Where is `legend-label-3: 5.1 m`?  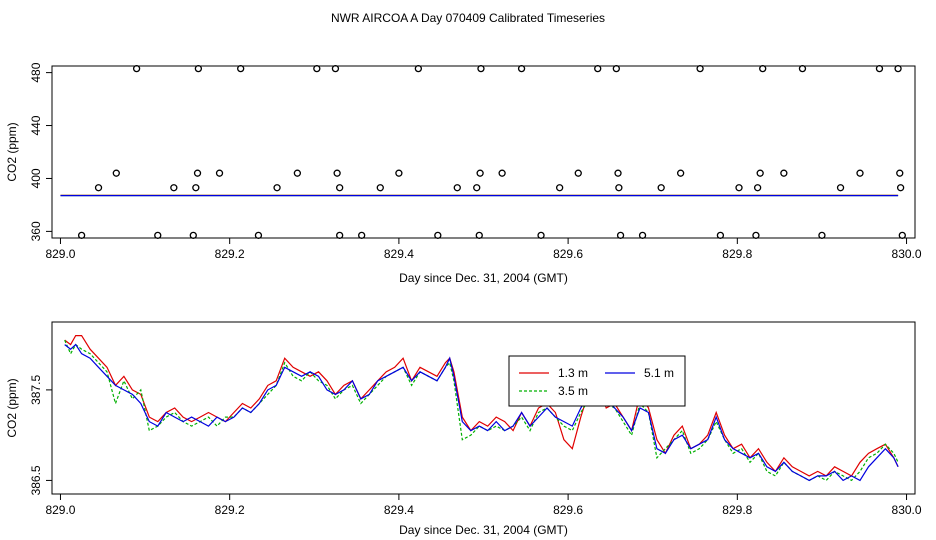 legend-label-3: 5.1 m is located at coordinates (659, 373).